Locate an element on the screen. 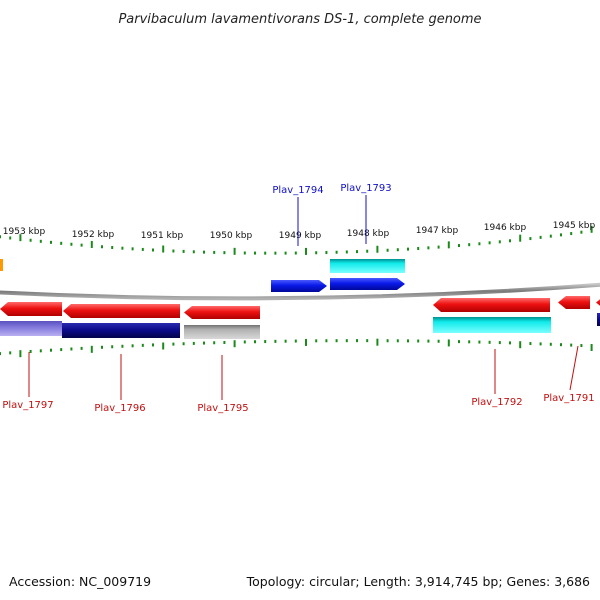  tick-label: 1948 kbp is located at coordinates (368, 234).